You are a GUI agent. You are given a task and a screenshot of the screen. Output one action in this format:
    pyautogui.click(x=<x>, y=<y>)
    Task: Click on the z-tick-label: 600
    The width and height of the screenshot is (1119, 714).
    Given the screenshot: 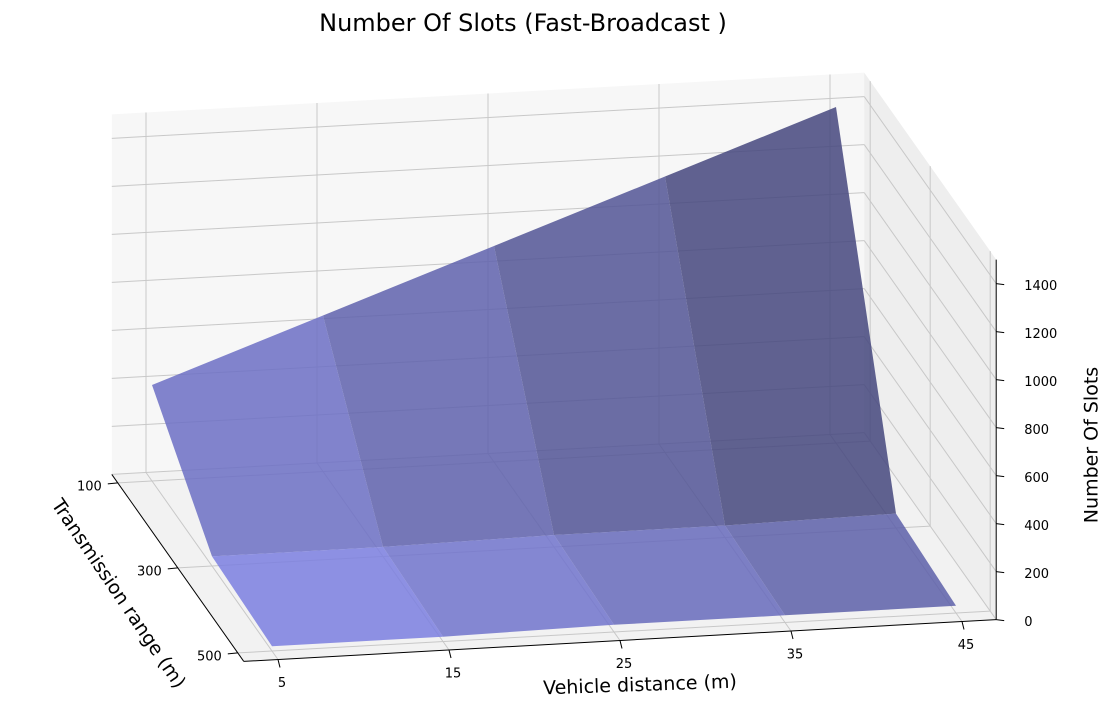 What is the action you would take?
    pyautogui.click(x=1036, y=478)
    